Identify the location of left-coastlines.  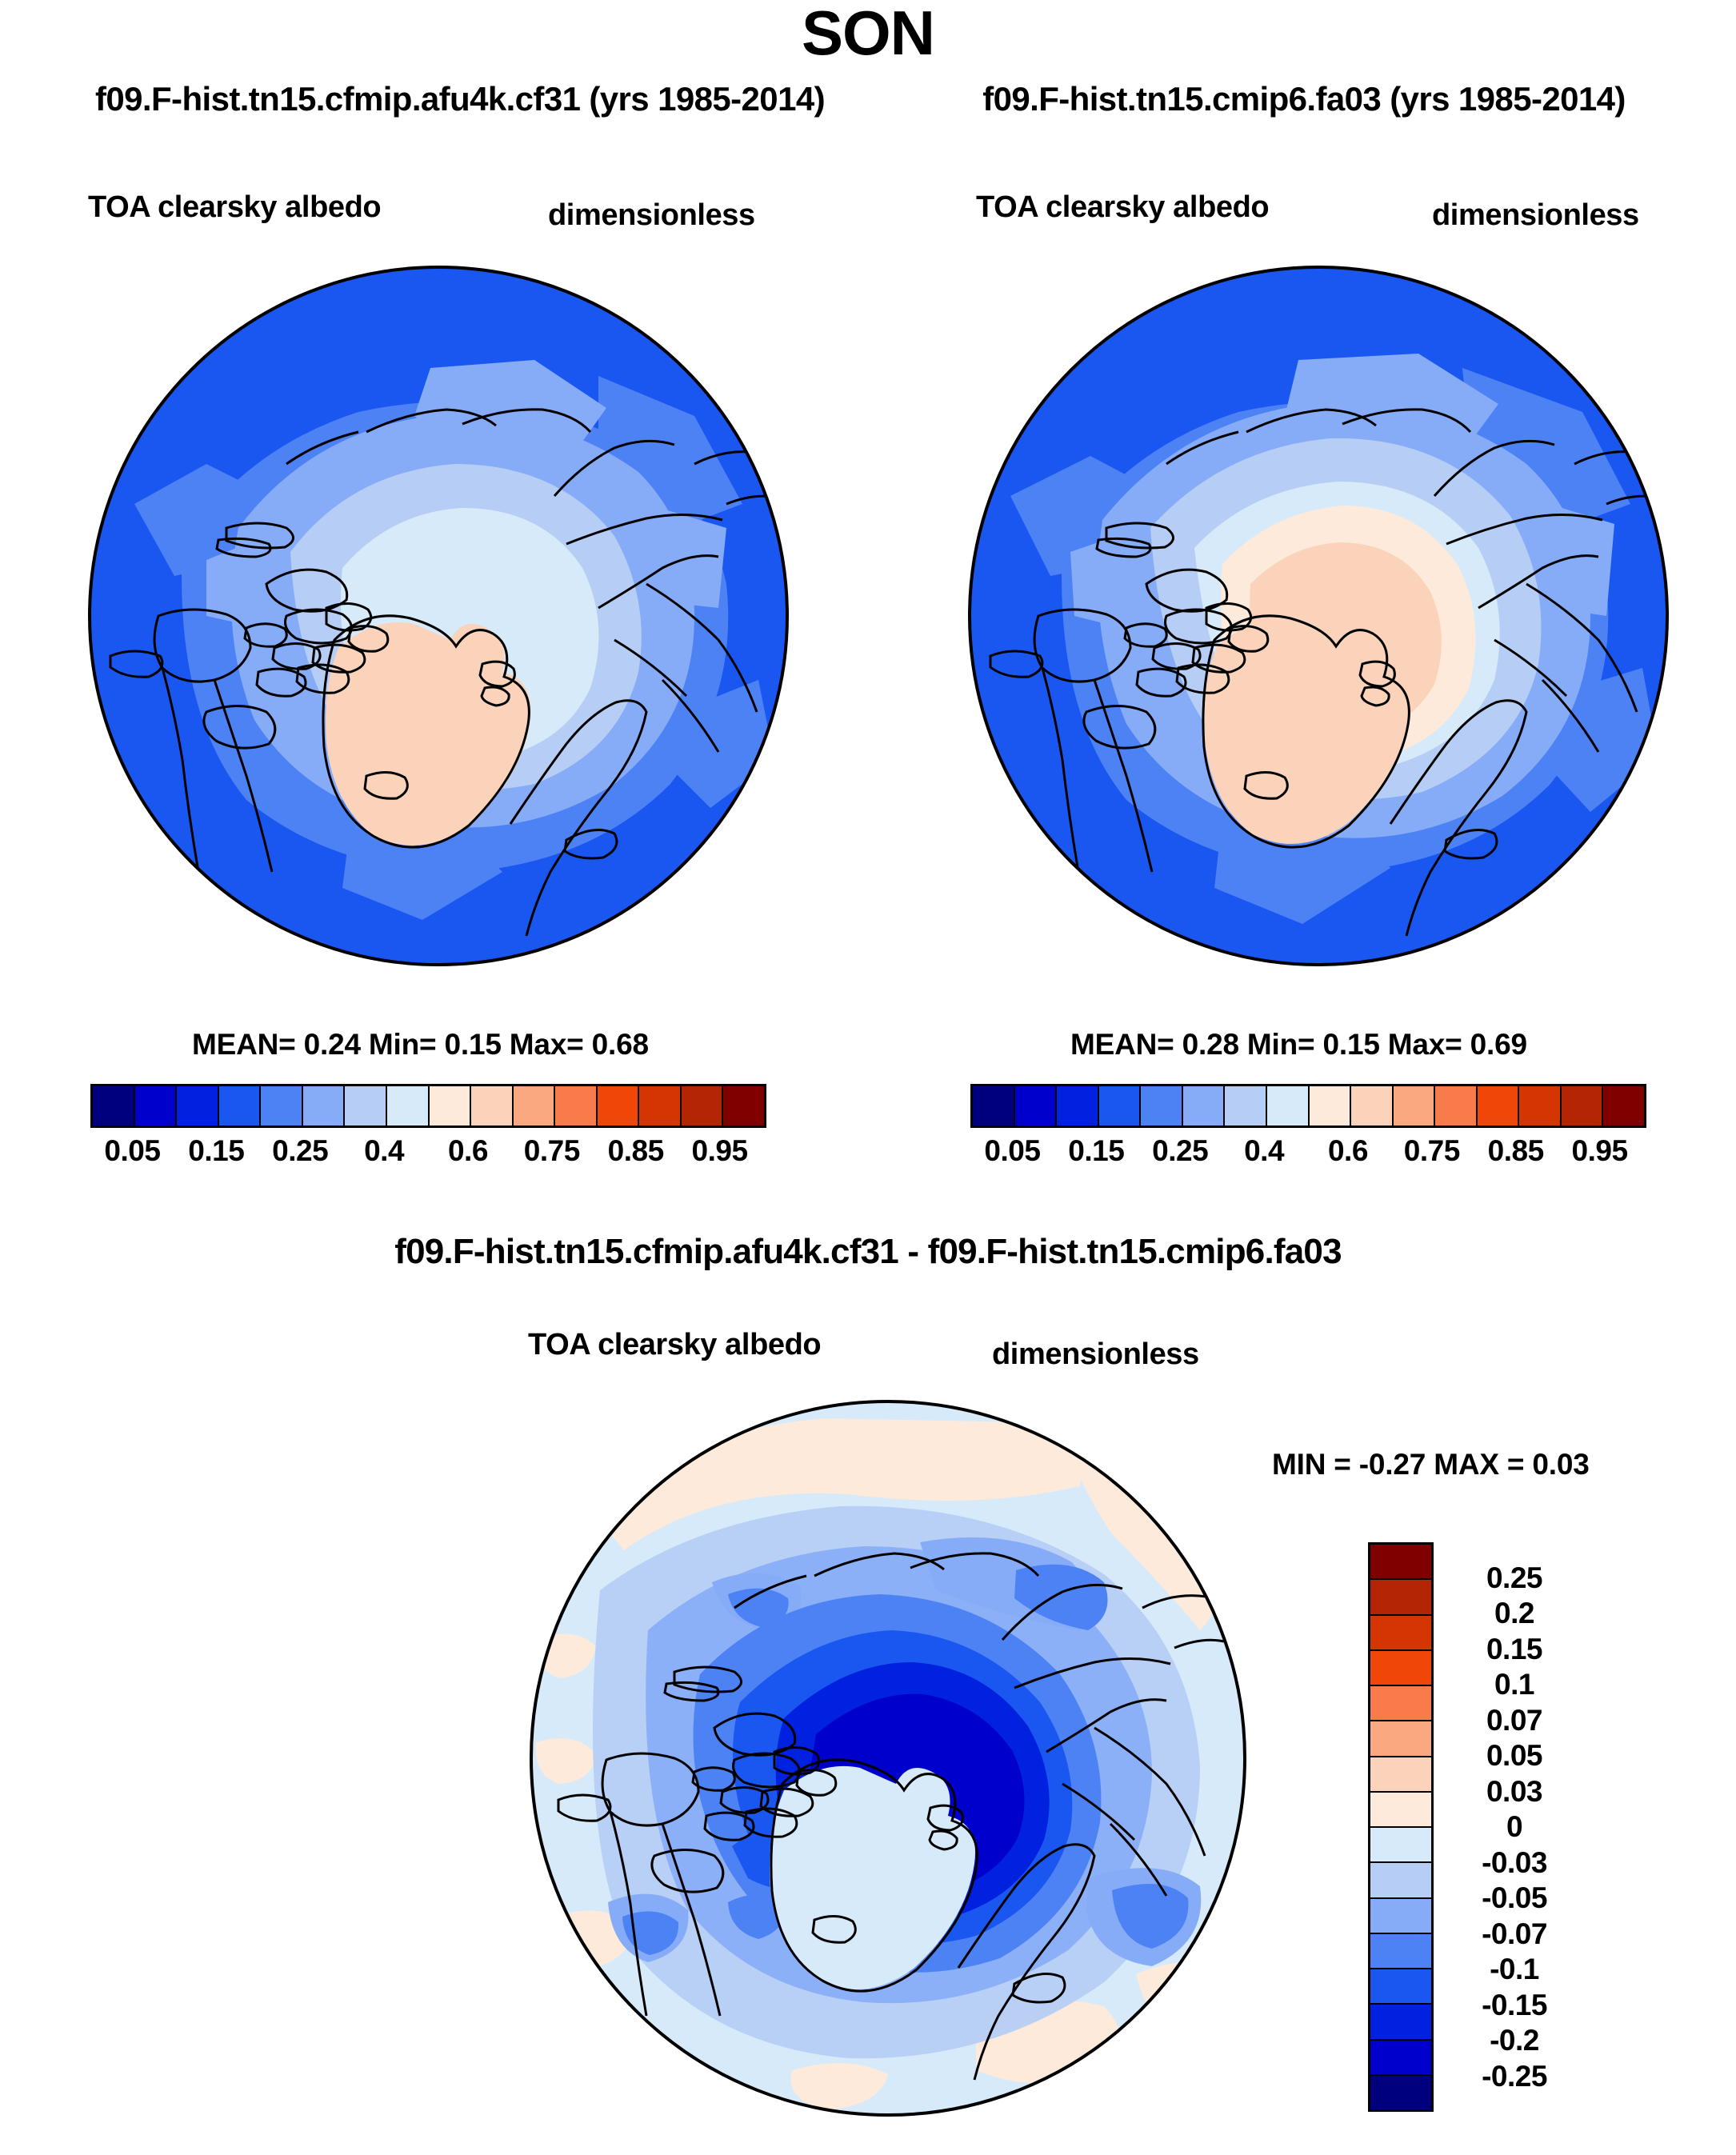
(443, 672).